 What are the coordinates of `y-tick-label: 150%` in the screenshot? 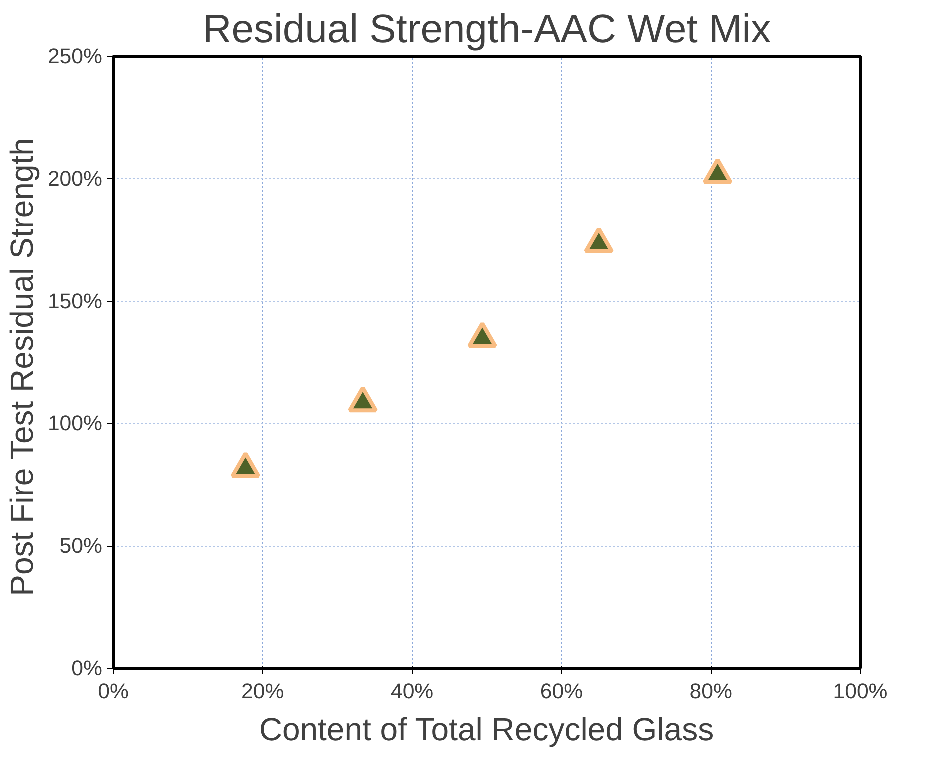 It's located at (75, 301).